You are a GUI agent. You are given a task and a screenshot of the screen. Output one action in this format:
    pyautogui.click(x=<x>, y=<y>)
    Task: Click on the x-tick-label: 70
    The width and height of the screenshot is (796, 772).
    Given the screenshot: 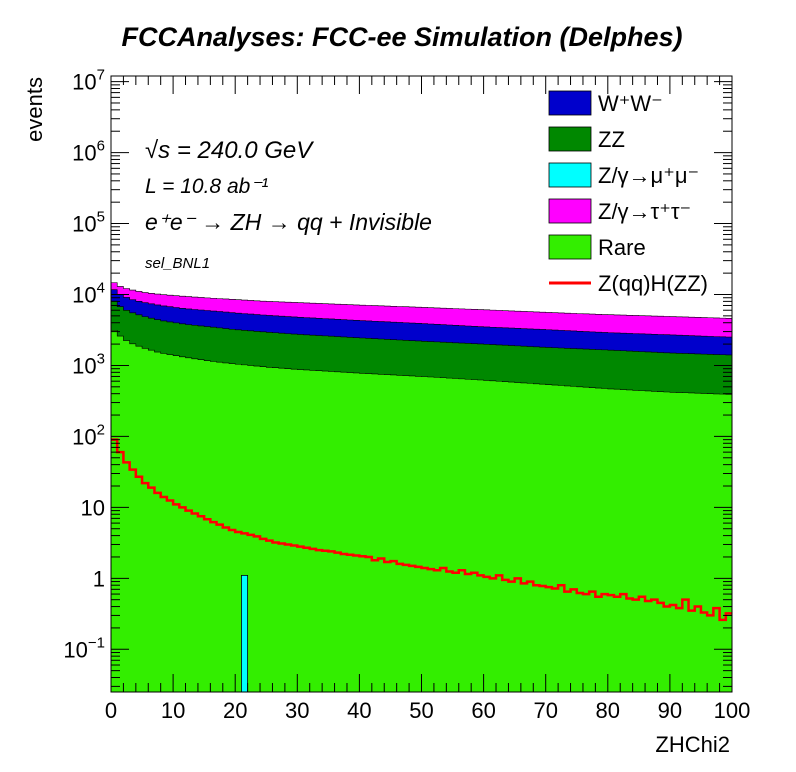 What is the action you would take?
    pyautogui.click(x=545, y=710)
    